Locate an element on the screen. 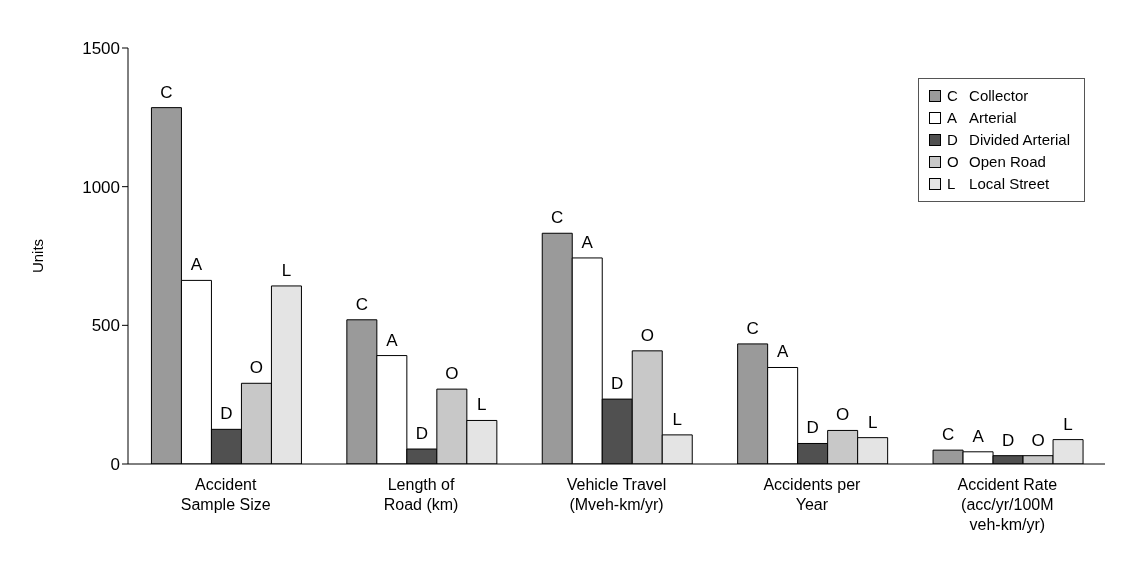  x-tick-label: Accidents per Year is located at coordinates (812, 494).